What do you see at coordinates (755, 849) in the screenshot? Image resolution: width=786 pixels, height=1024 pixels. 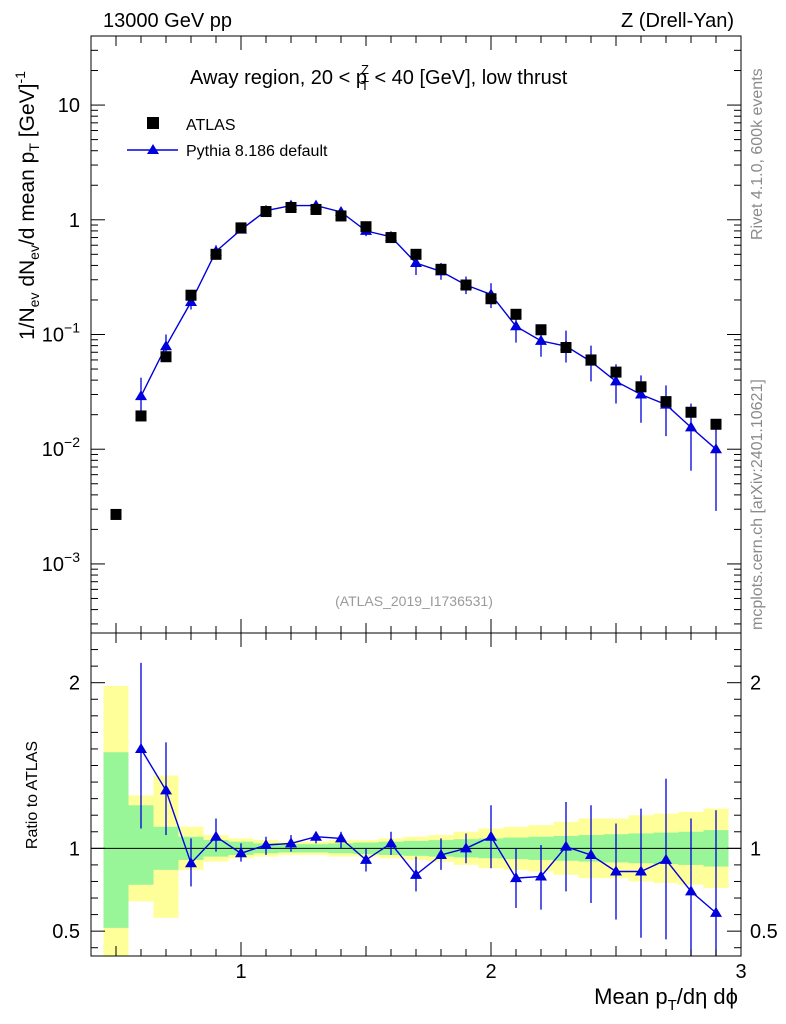 I see `ratio-y-tick-label-right: 1` at bounding box center [755, 849].